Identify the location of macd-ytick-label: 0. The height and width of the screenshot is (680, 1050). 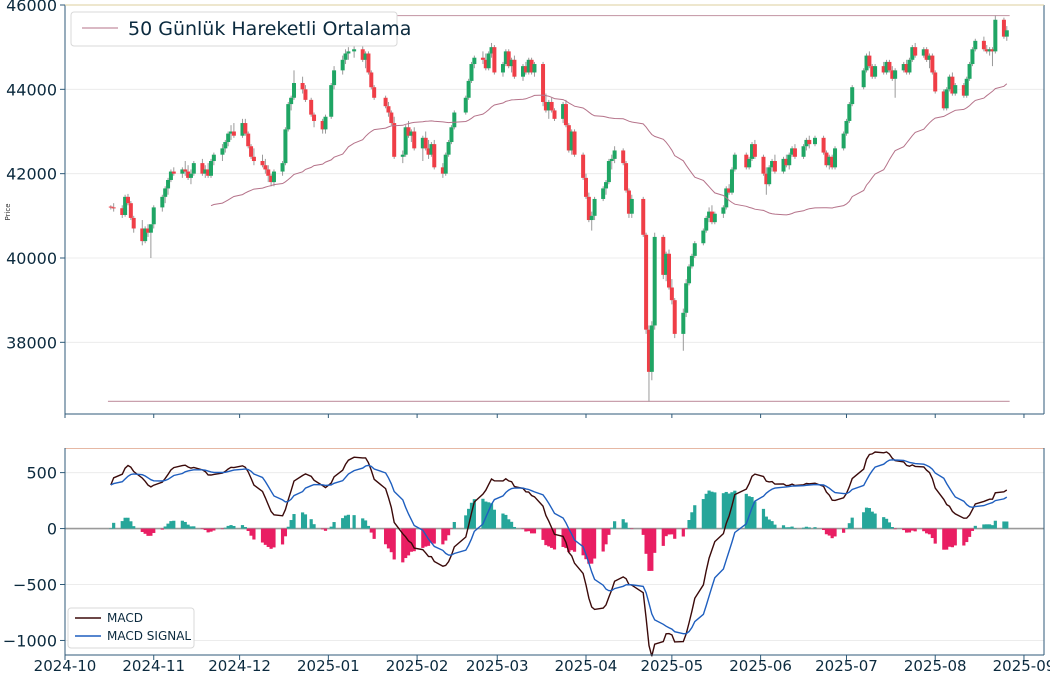
(52, 529).